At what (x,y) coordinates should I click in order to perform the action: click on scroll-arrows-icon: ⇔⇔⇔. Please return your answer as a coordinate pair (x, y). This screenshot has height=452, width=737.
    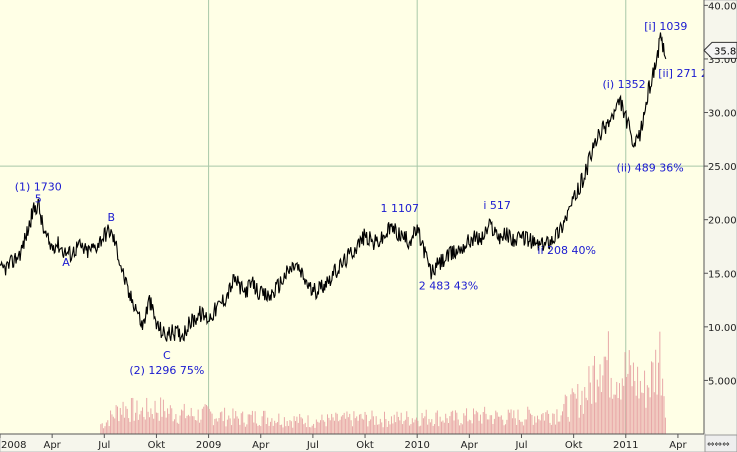
    Looking at the image, I should click on (718, 445).